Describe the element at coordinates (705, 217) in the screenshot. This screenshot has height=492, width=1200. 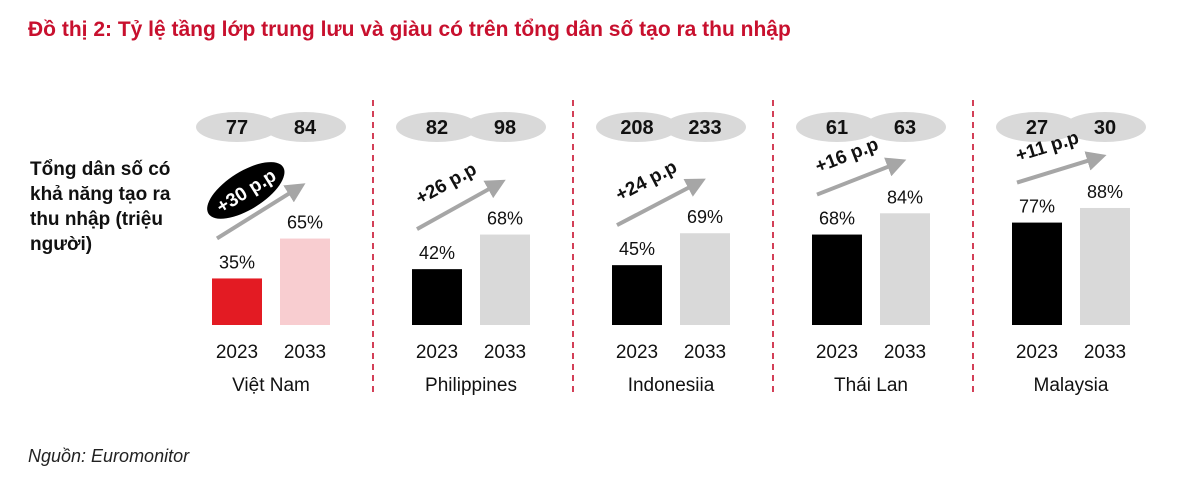
I see `data-label: 69%` at that location.